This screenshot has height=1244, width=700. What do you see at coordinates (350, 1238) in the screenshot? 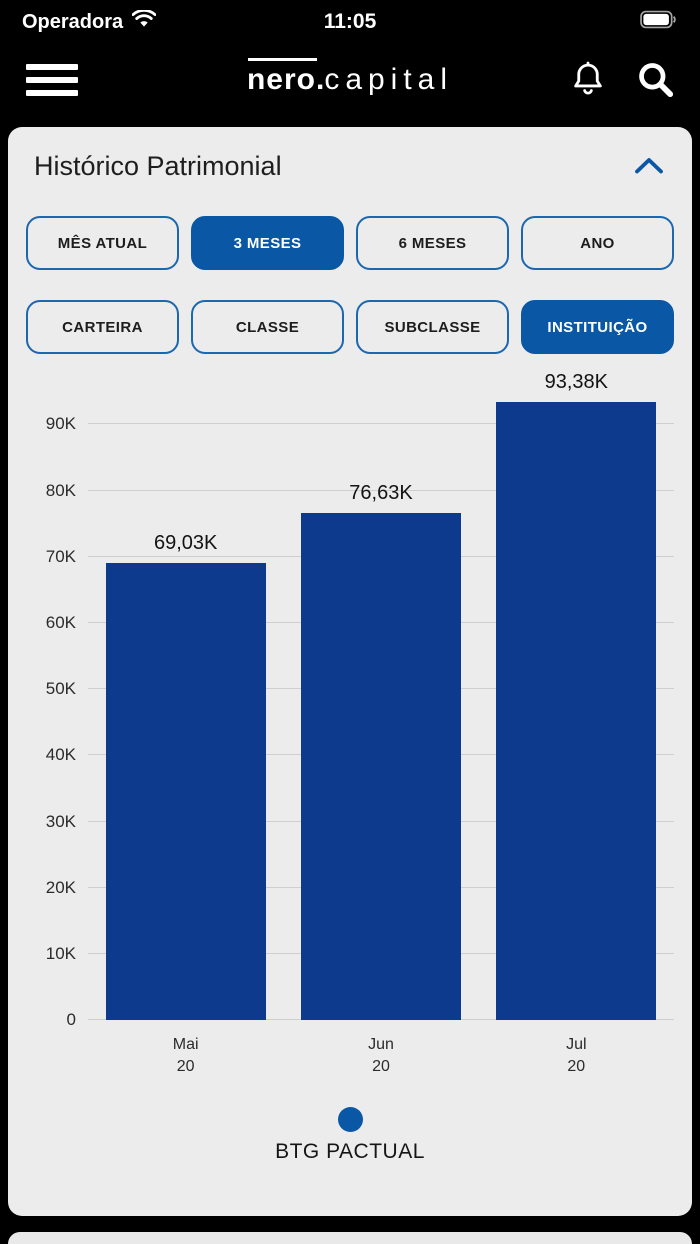
I see `next-card-peek` at bounding box center [350, 1238].